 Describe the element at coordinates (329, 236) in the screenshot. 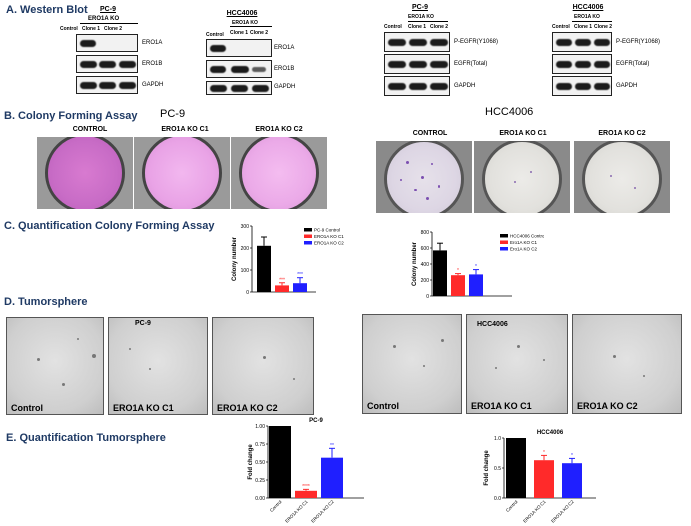

I see `legend-label: ERO1A KO C1` at that location.